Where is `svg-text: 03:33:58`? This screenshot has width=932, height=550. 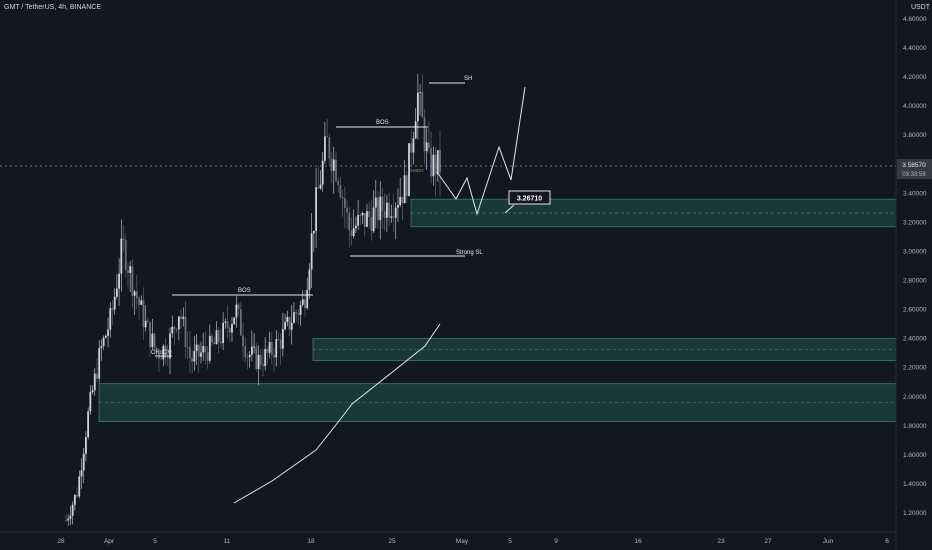
svg-text: 03:33:58 is located at coordinates (914, 175).